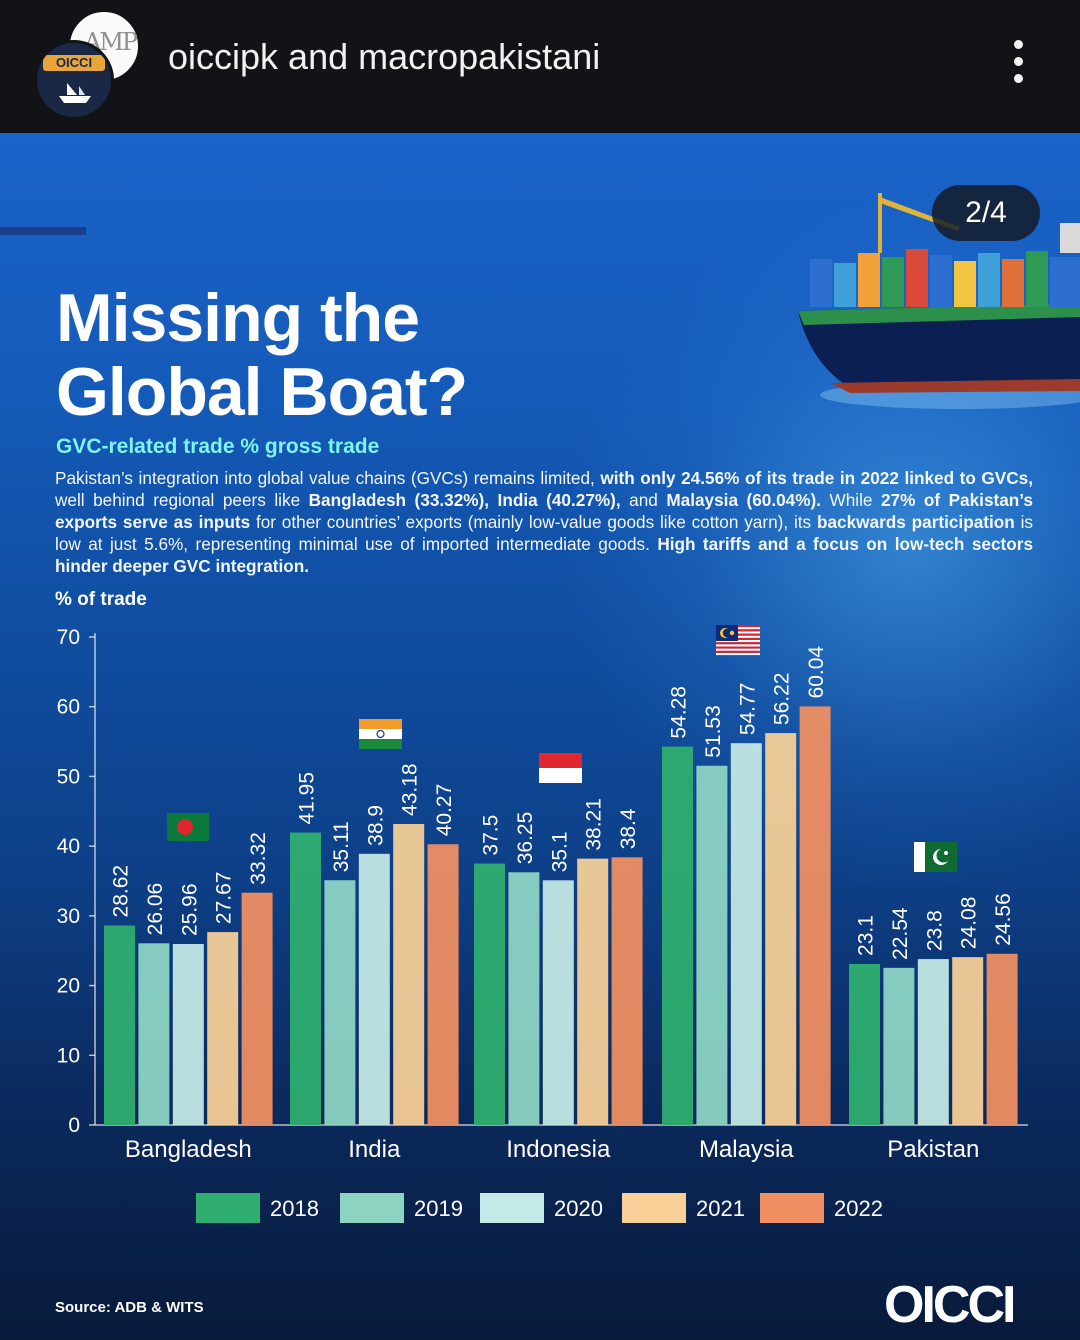 This screenshot has height=1340, width=1080. Describe the element at coordinates (1003, 919) in the screenshot. I see `data-label: 24.56` at that location.